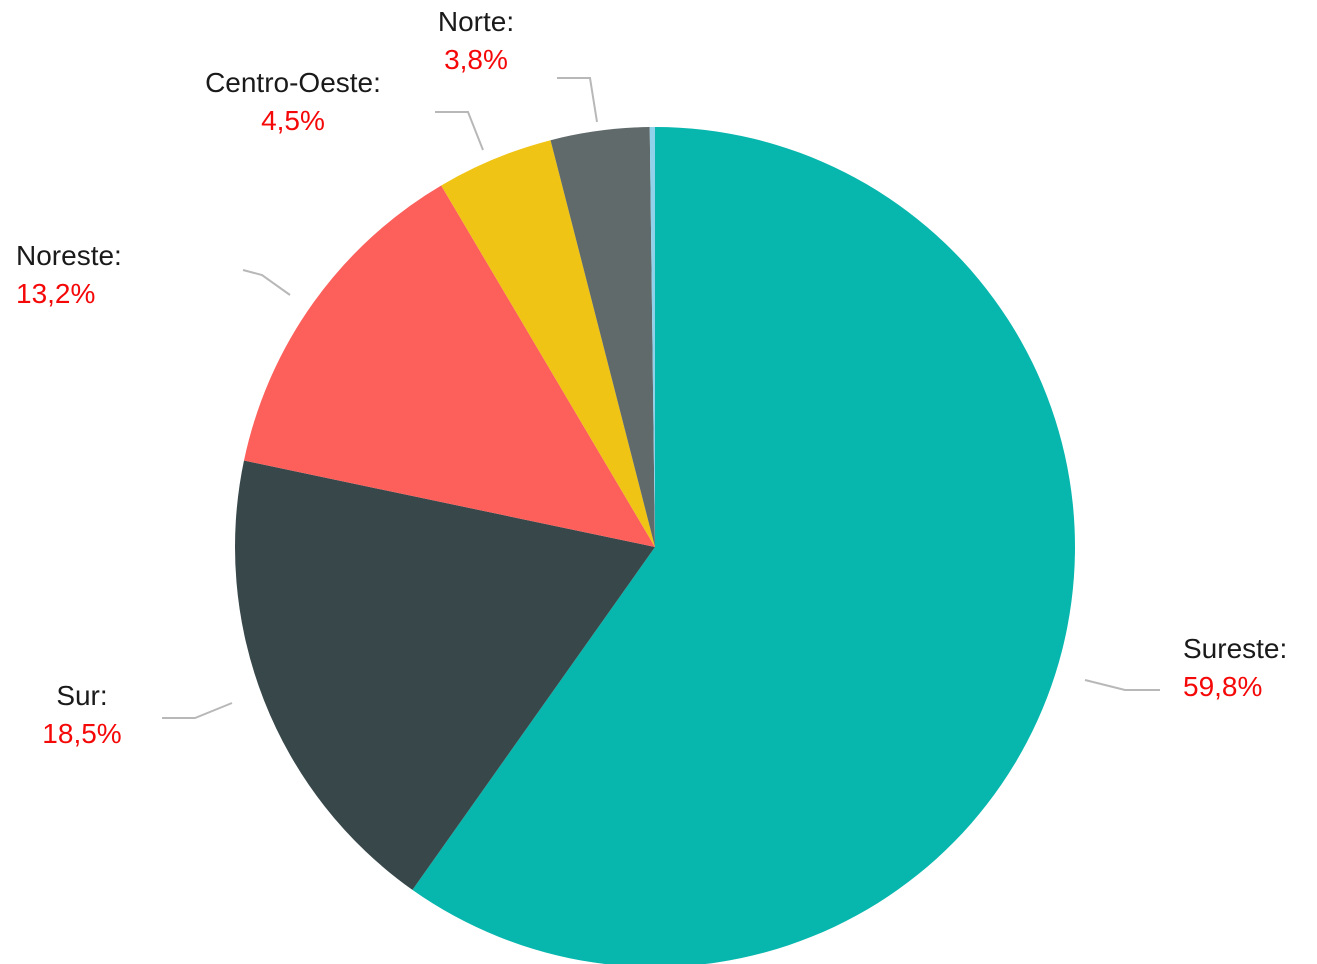 This screenshot has height=964, width=1317. I want to click on slice-value-label: 18,5%, so click(81, 733).